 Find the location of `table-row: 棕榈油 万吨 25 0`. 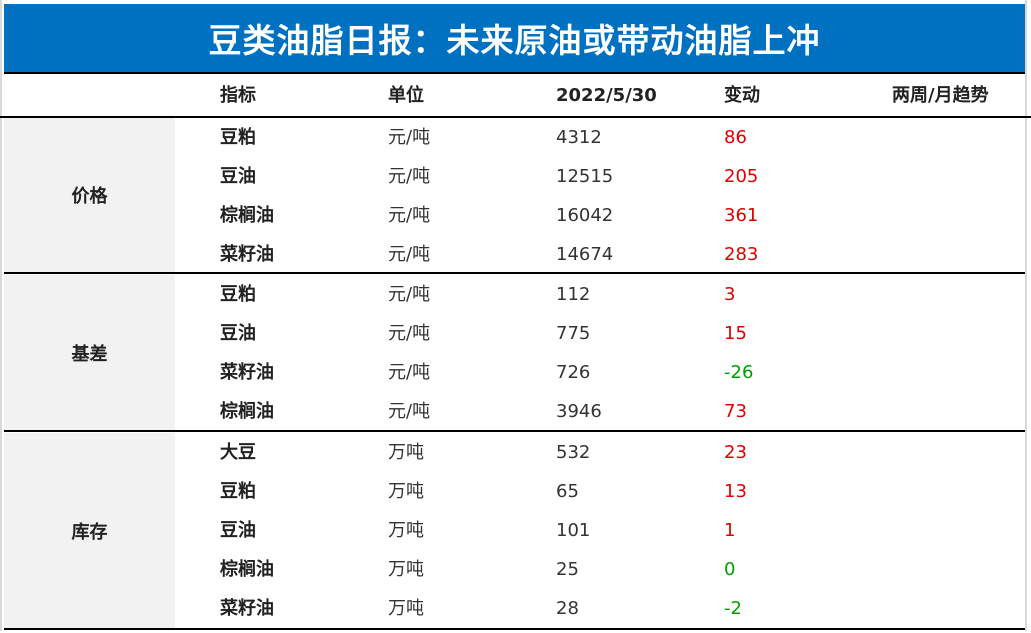

table-row: 棕榈油 万吨 25 0 is located at coordinates (514, 569).